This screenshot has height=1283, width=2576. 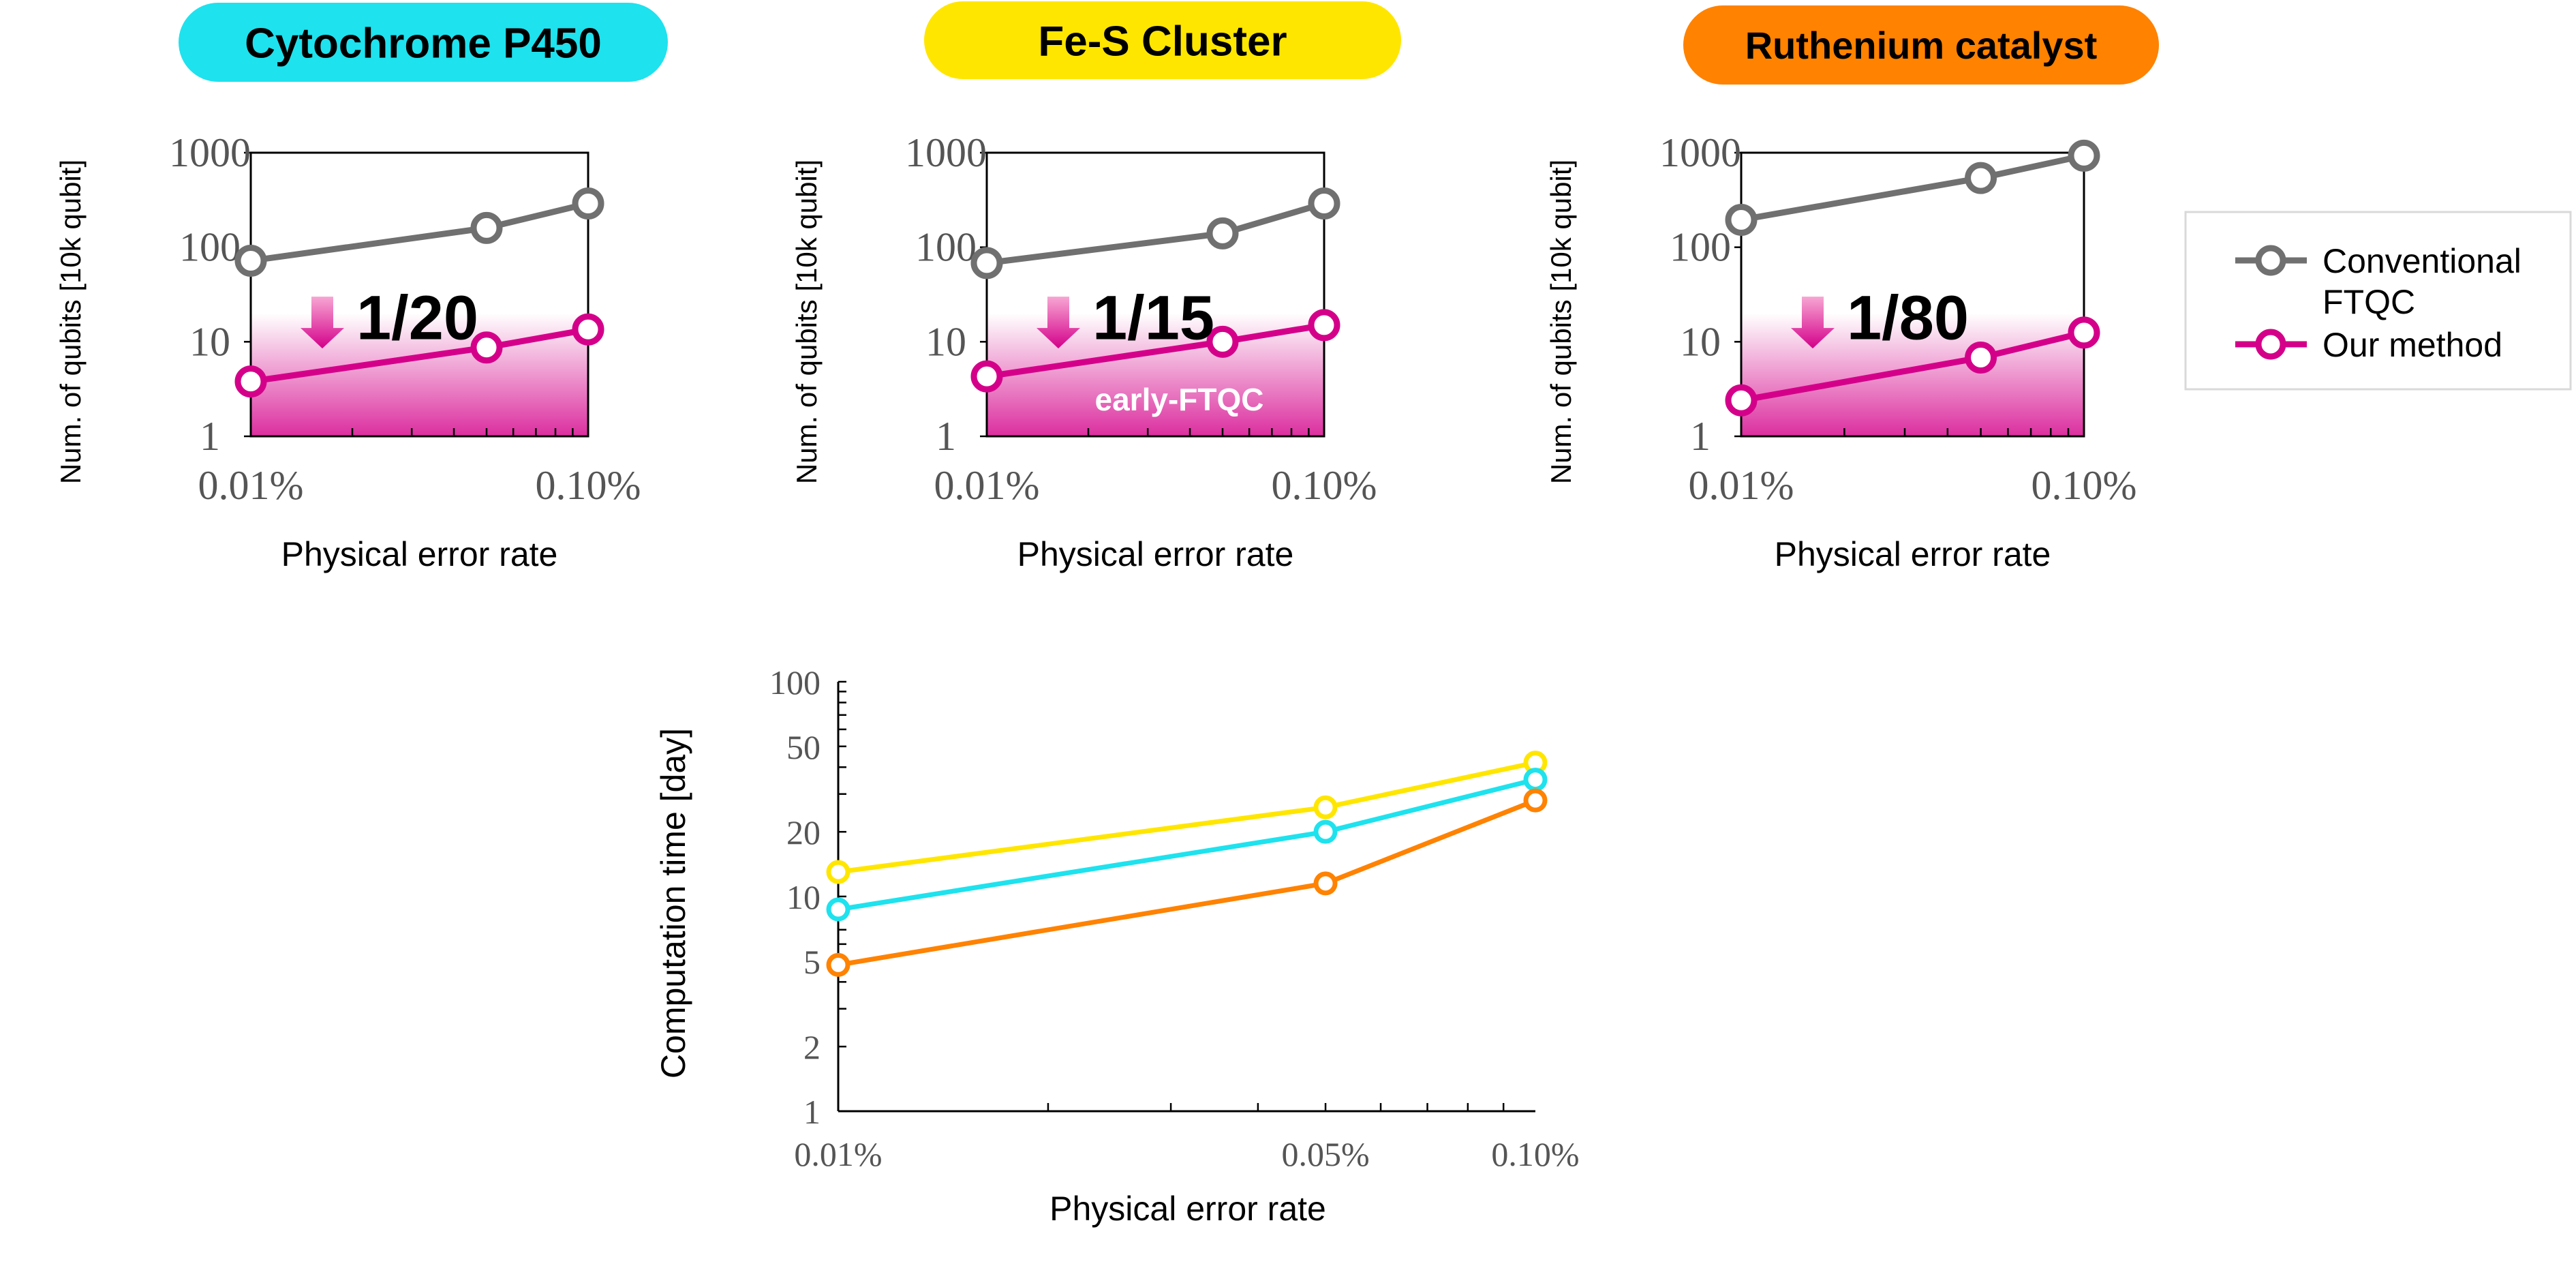 What do you see at coordinates (417, 317) in the screenshot?
I see `reduction-factor-label: 1/20` at bounding box center [417, 317].